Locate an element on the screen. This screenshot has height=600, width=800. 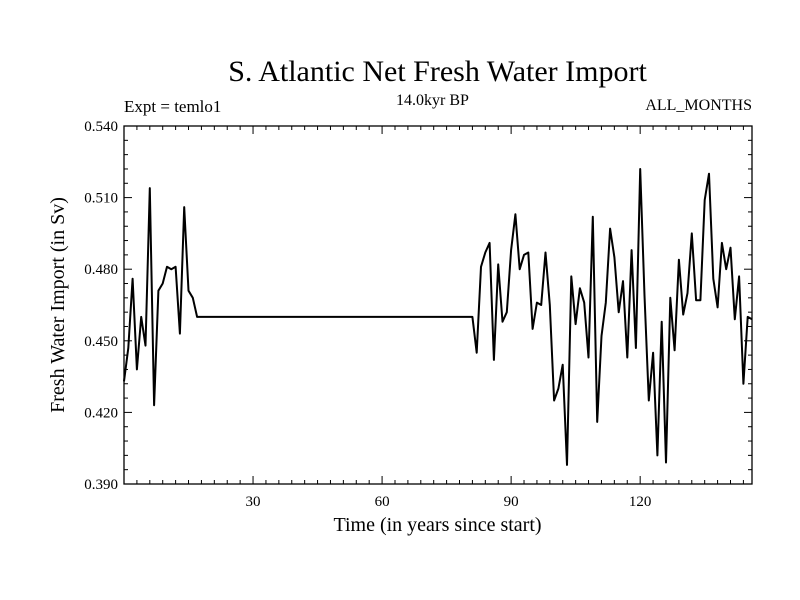
y-tick-label: 0.420 is located at coordinates (101, 413).